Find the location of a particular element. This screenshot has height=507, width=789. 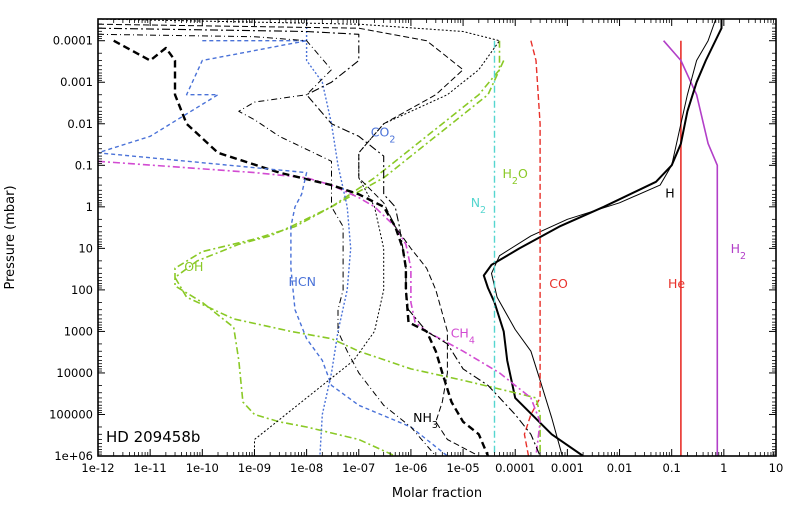

x-tick-label: 1e-06 is located at coordinates (410, 468).